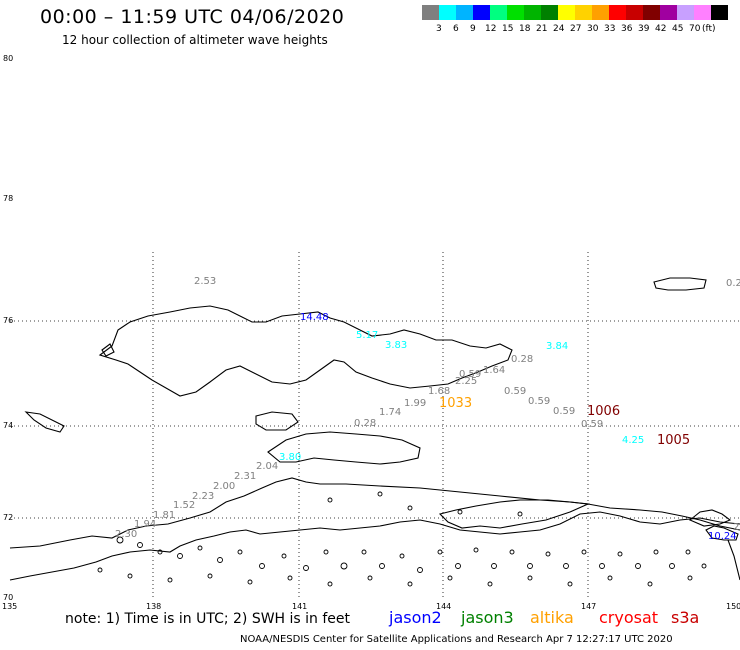  Describe the element at coordinates (736, 527) in the screenshot. I see `wave-height-label: 2` at that location.